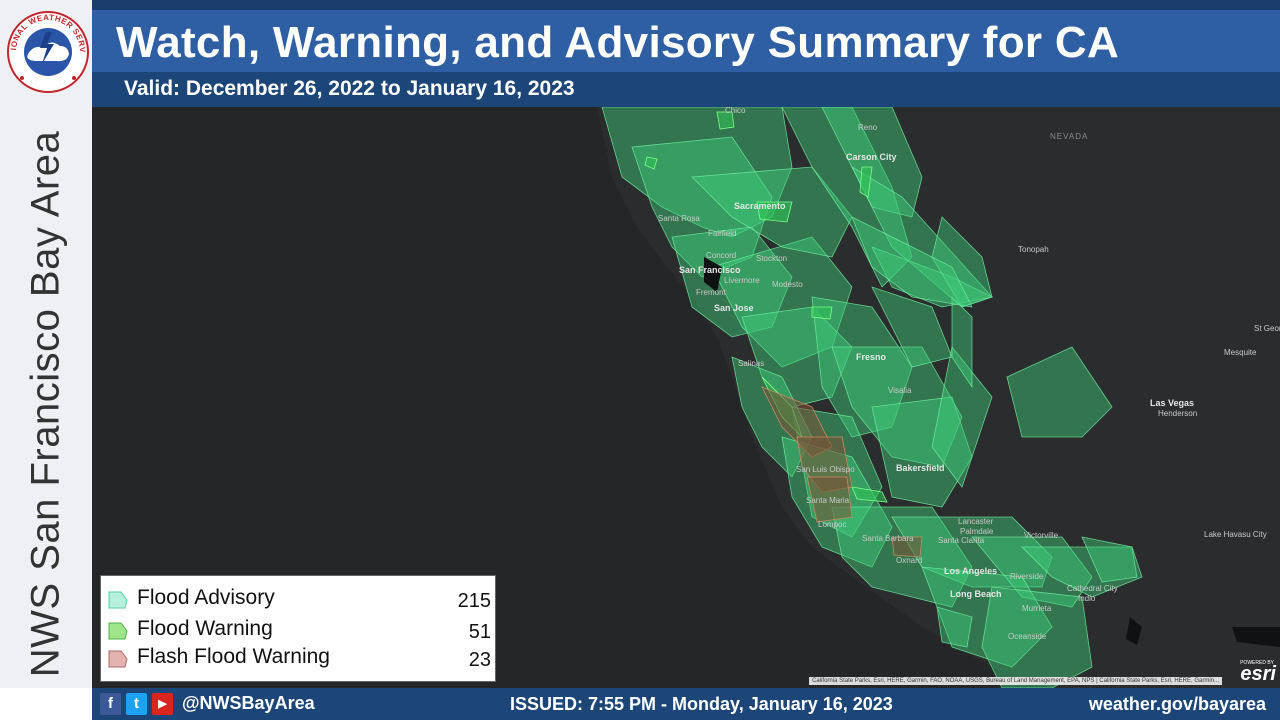  What do you see at coordinates (118, 600) in the screenshot?
I see `flood-advisory-swatch-icon` at bounding box center [118, 600].